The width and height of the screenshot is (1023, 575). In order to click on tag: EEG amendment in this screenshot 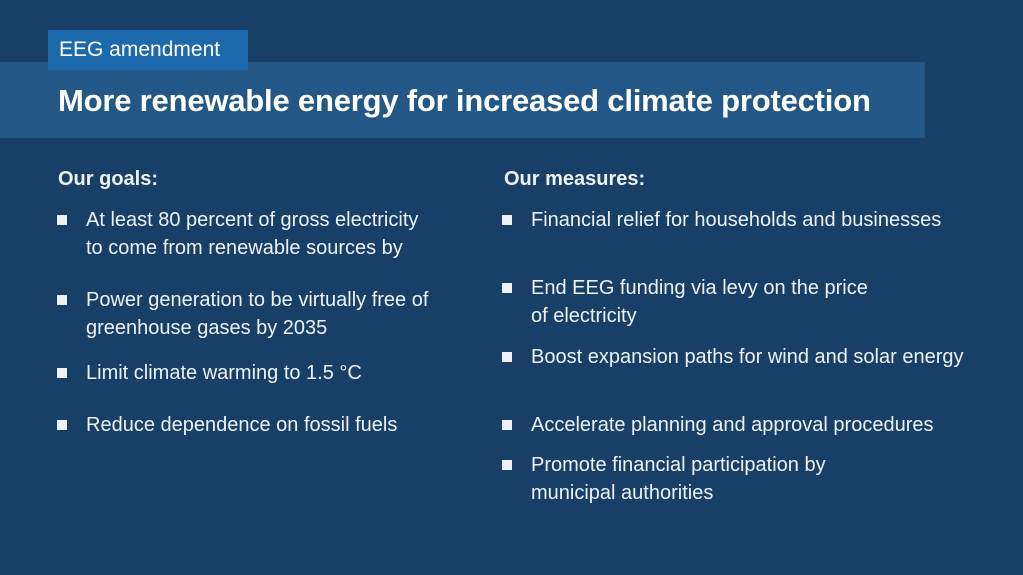, I will do `click(148, 50)`.